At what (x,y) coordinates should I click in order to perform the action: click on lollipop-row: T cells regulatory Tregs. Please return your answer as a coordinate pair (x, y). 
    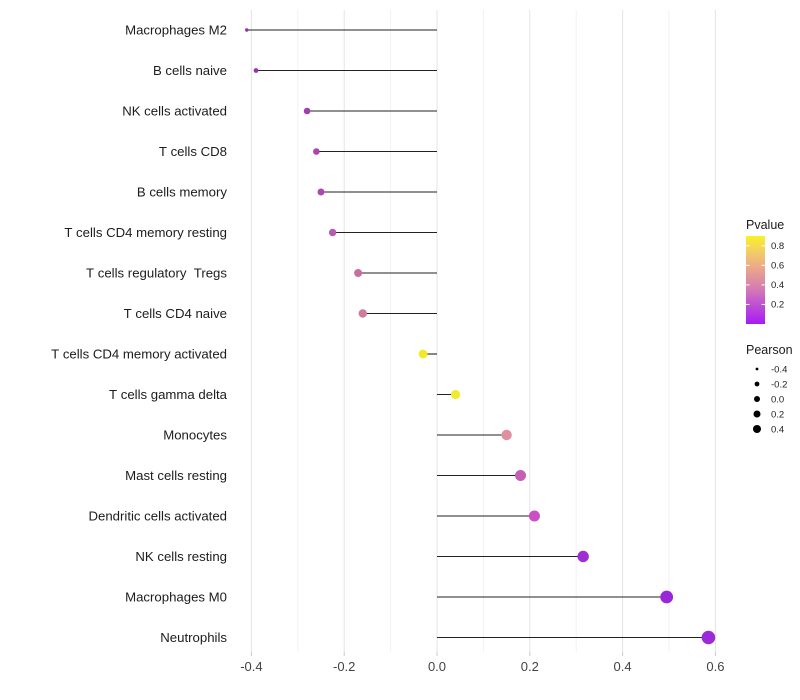
    Looking at the image, I should click on (261, 273).